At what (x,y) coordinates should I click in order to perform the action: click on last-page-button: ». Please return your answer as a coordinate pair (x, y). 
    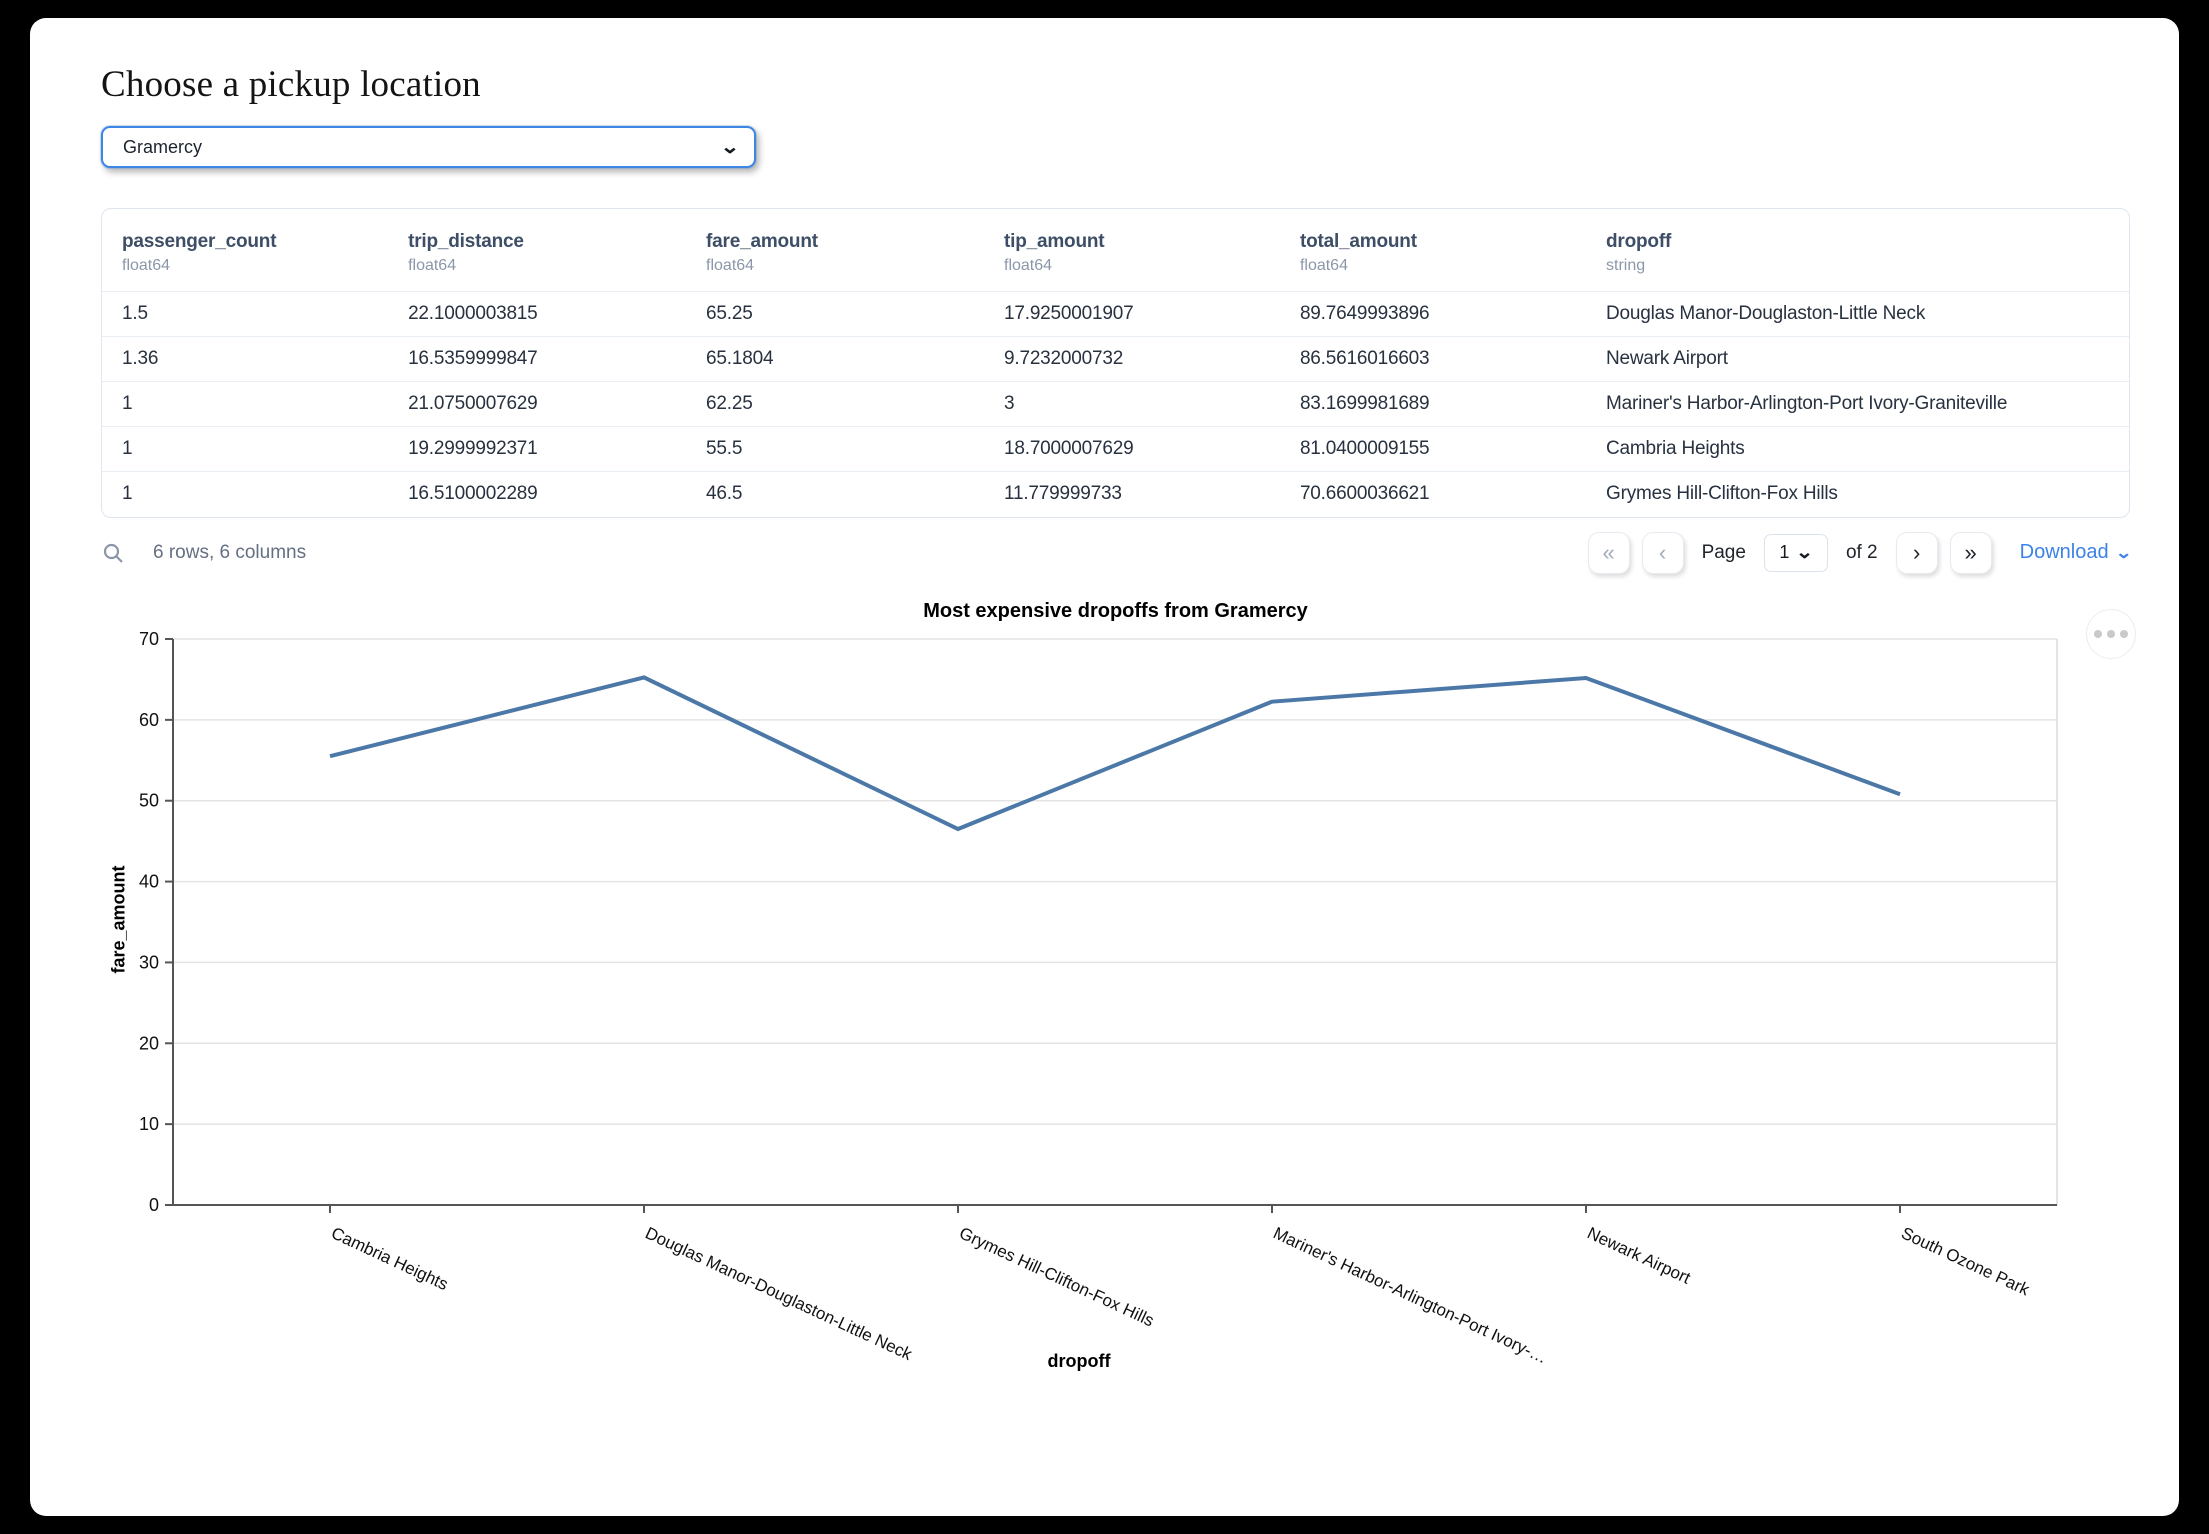
    Looking at the image, I should click on (1970, 552).